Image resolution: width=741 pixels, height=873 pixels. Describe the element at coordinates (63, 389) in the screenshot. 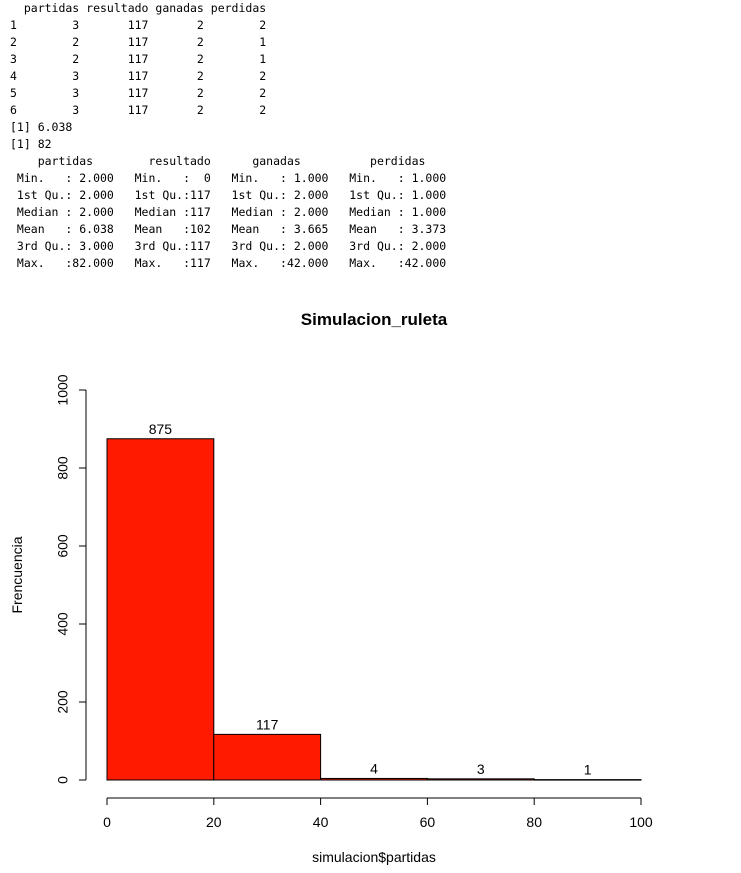

I see `y-tick-label: 1000` at that location.